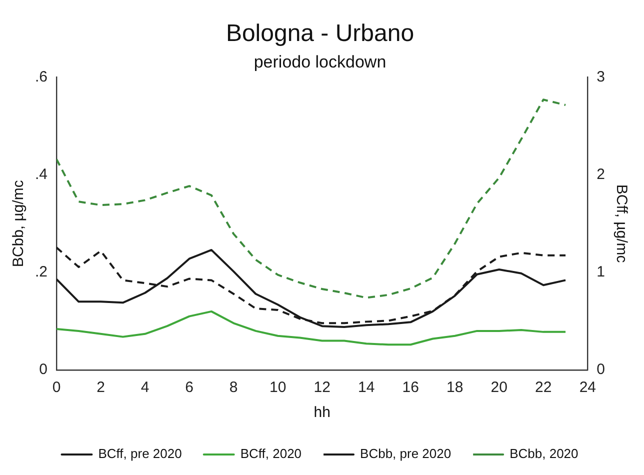 This screenshot has height=475, width=644. What do you see at coordinates (140, 454) in the screenshot?
I see `legend-label: BCff, pre 2020` at bounding box center [140, 454].